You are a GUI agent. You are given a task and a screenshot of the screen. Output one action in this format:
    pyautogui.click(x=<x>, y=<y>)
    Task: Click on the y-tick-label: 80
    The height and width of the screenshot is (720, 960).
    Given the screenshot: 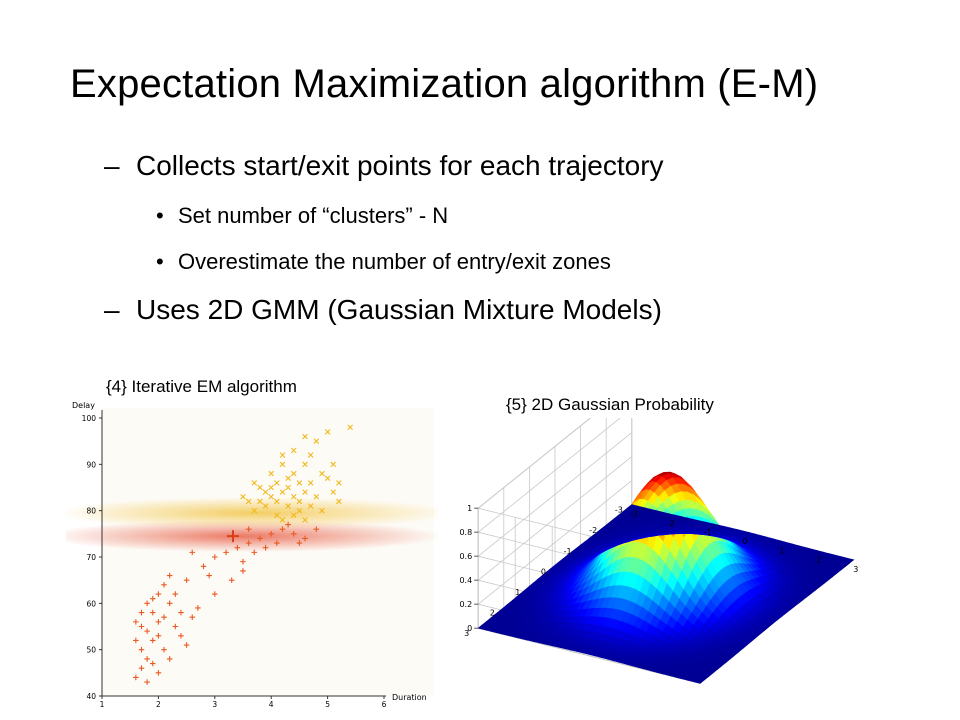 What is the action you would take?
    pyautogui.click(x=91, y=511)
    